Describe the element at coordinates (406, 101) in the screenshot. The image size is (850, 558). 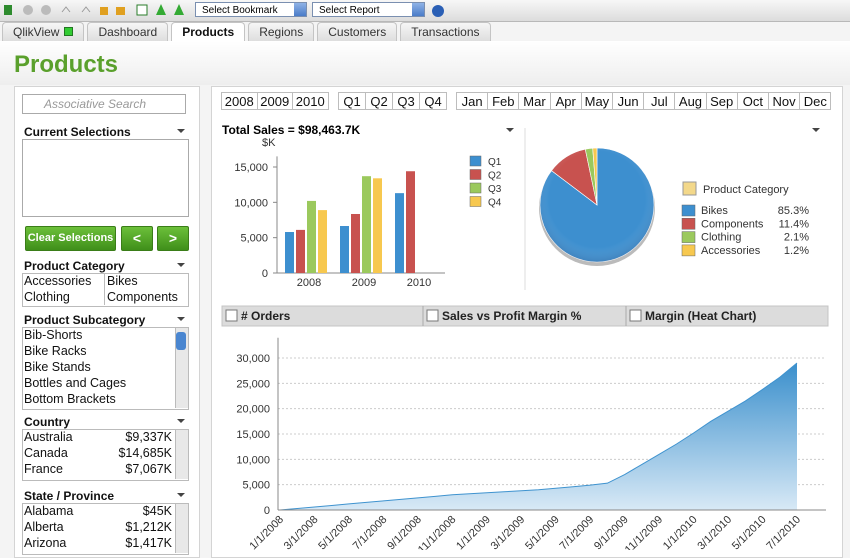
I see `filter-button: Q3` at that location.